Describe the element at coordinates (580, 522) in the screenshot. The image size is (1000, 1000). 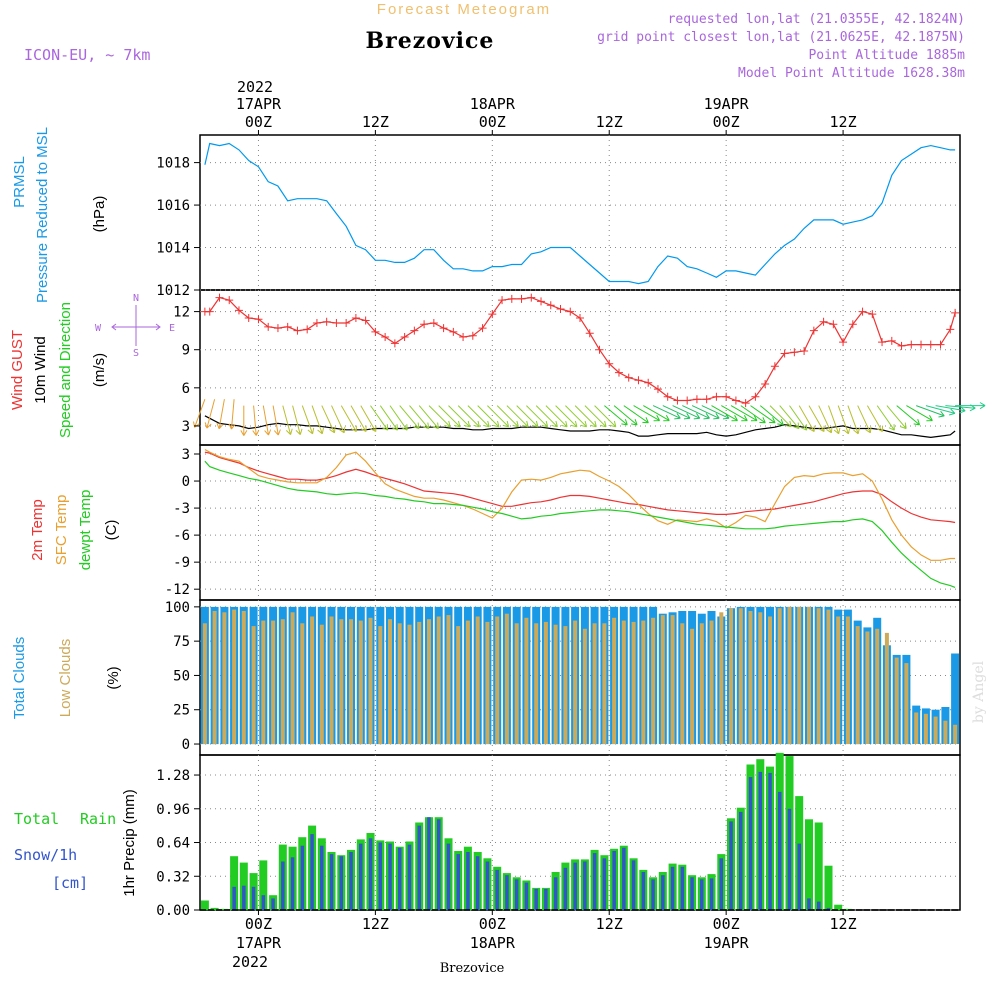
I see `temp-panel-frame` at that location.